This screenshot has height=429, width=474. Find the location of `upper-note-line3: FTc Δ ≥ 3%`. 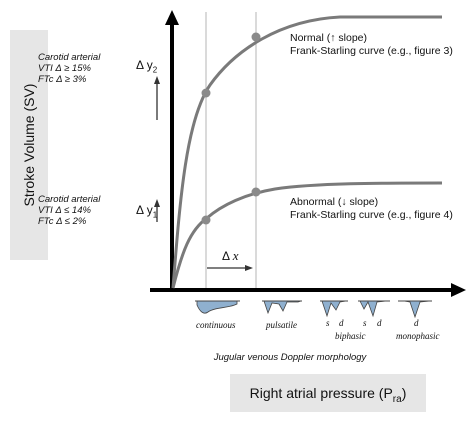

upper-note-line3: FTc Δ ≥ 3% is located at coordinates (62, 79).